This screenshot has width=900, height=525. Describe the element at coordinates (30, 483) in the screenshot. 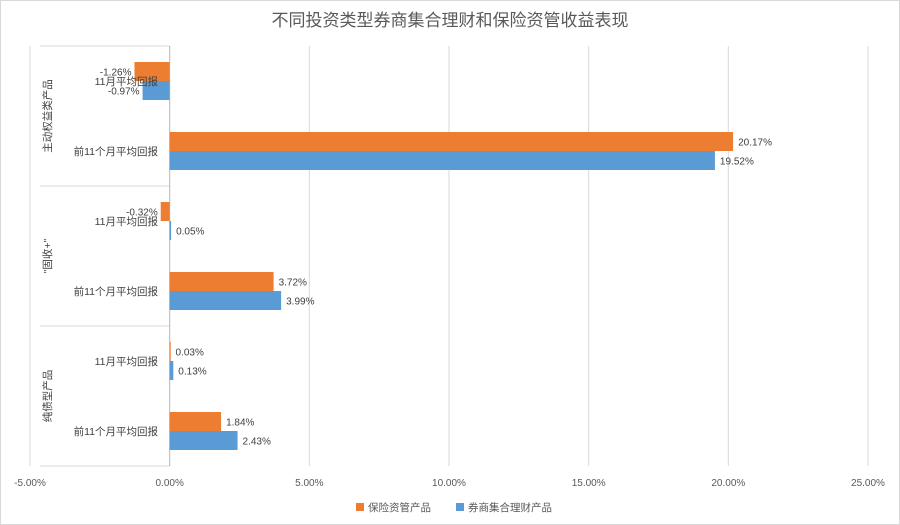

I see `x-tick-label: -5.00%` at that location.